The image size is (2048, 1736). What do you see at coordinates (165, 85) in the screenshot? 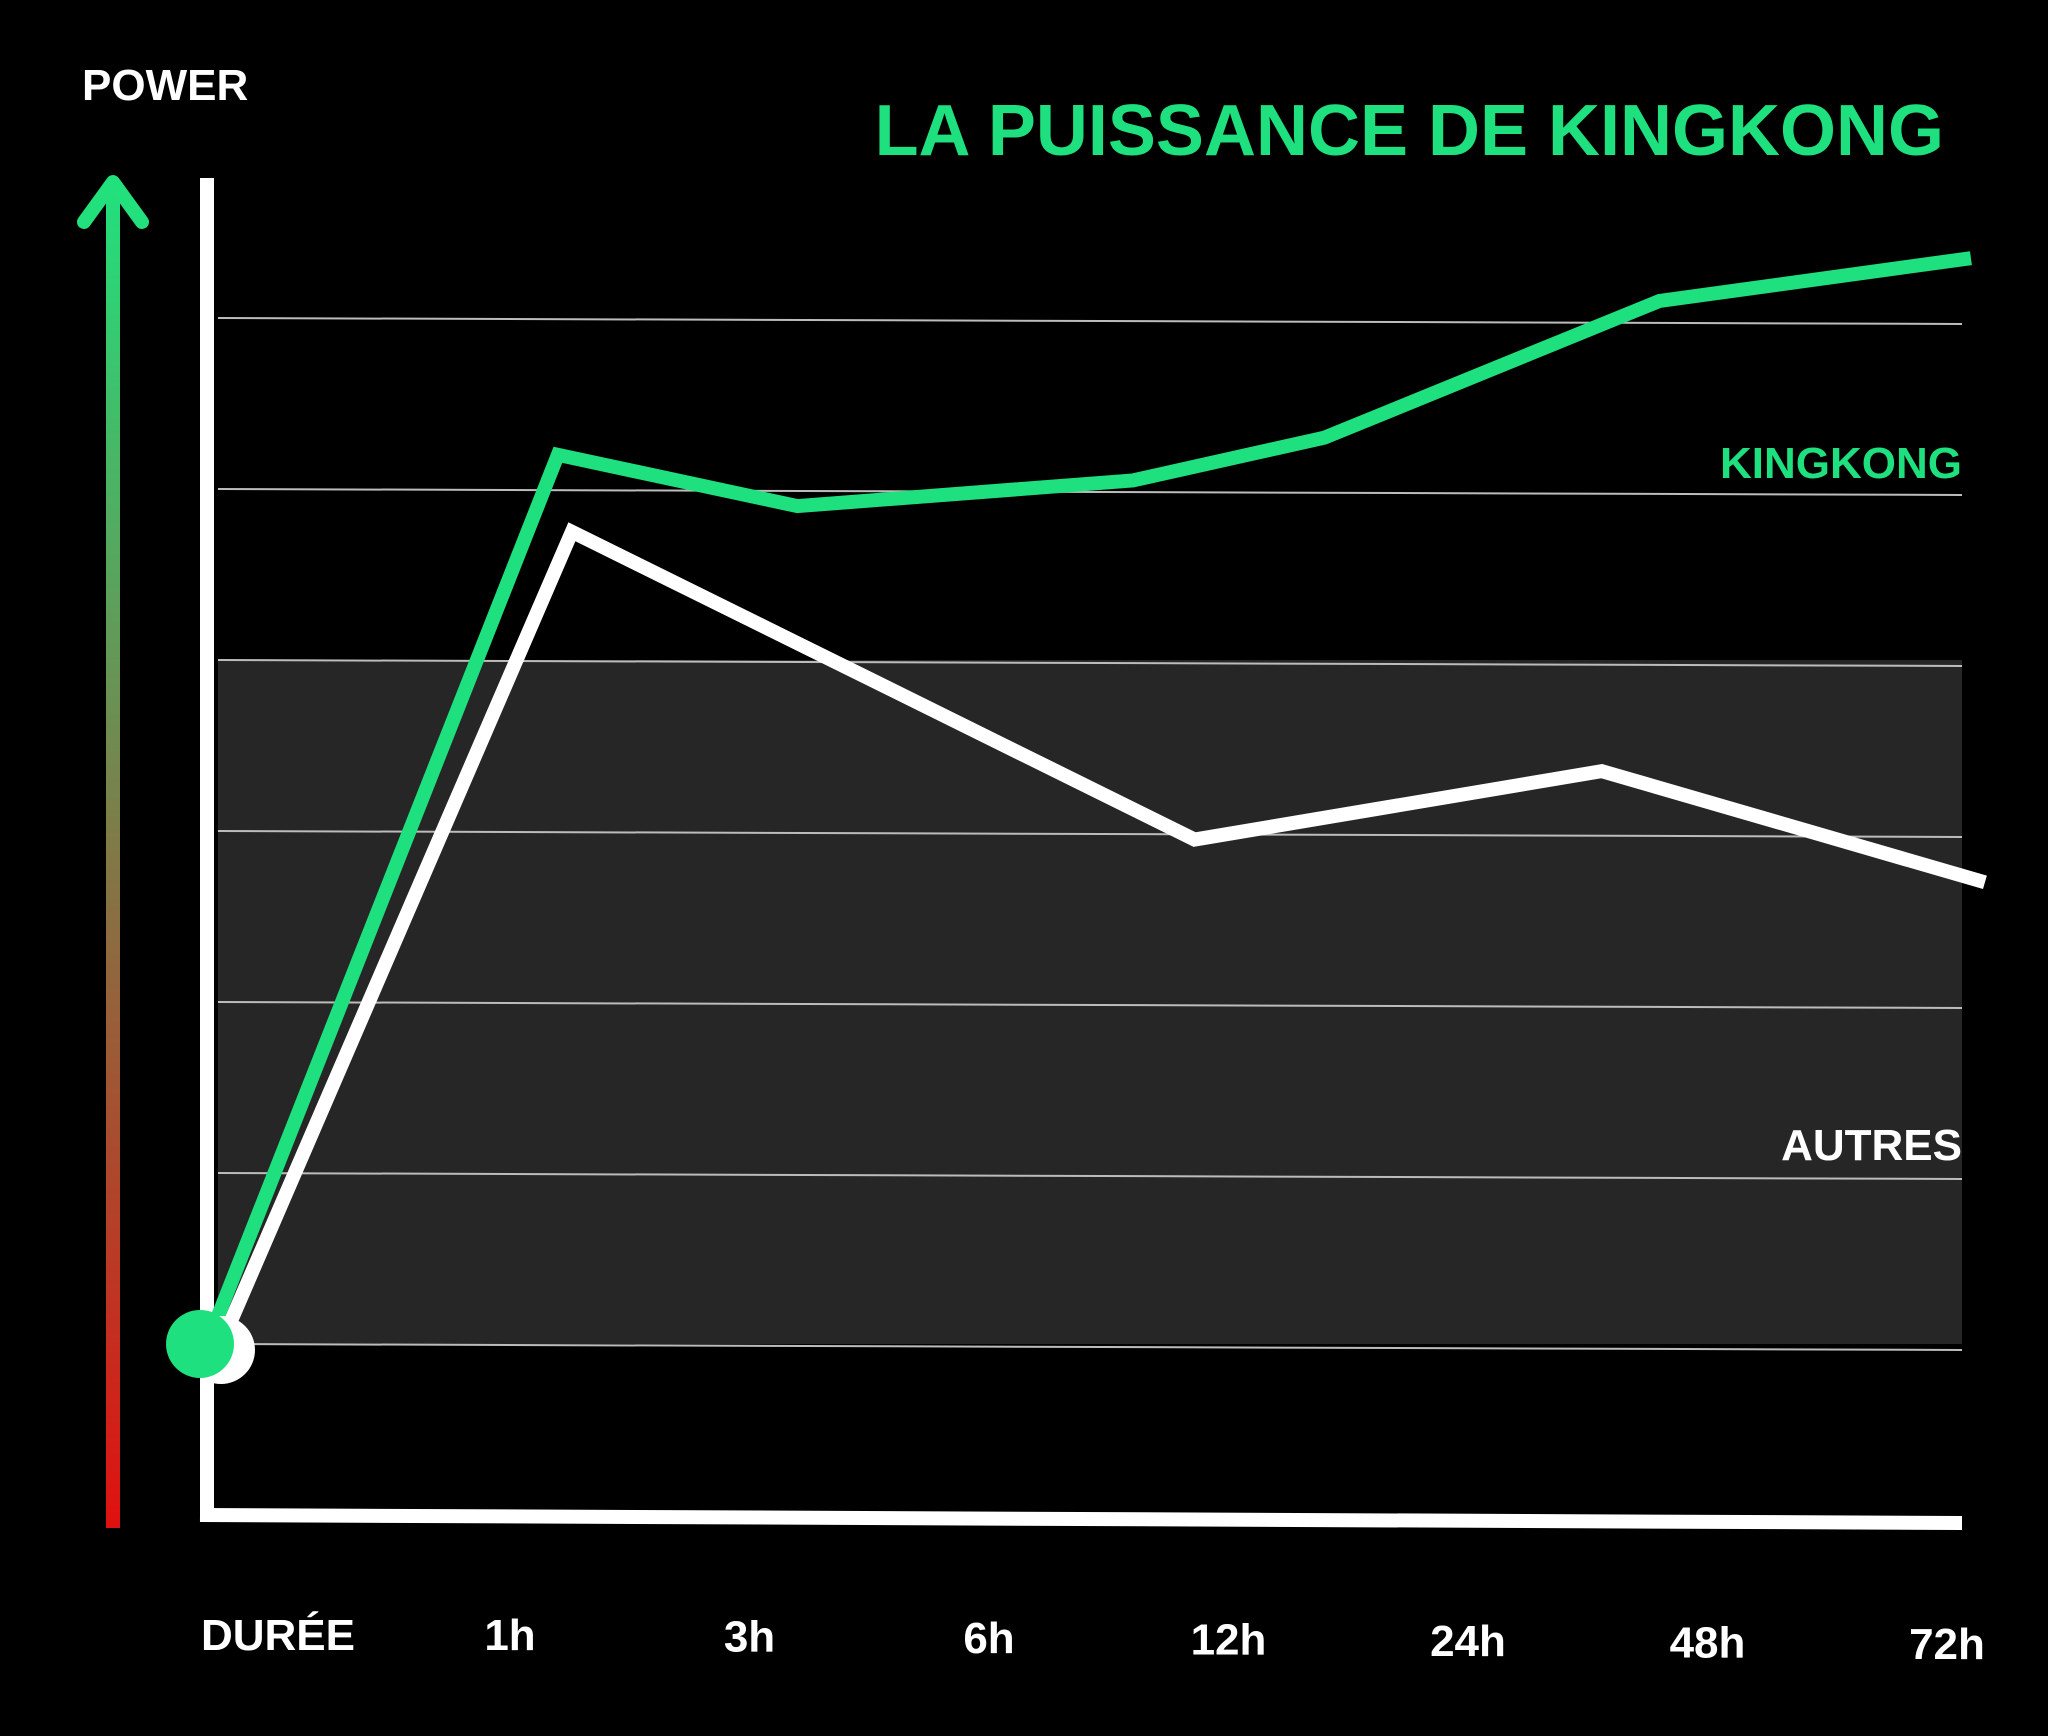
I see `y-axis-label: POWER` at bounding box center [165, 85].